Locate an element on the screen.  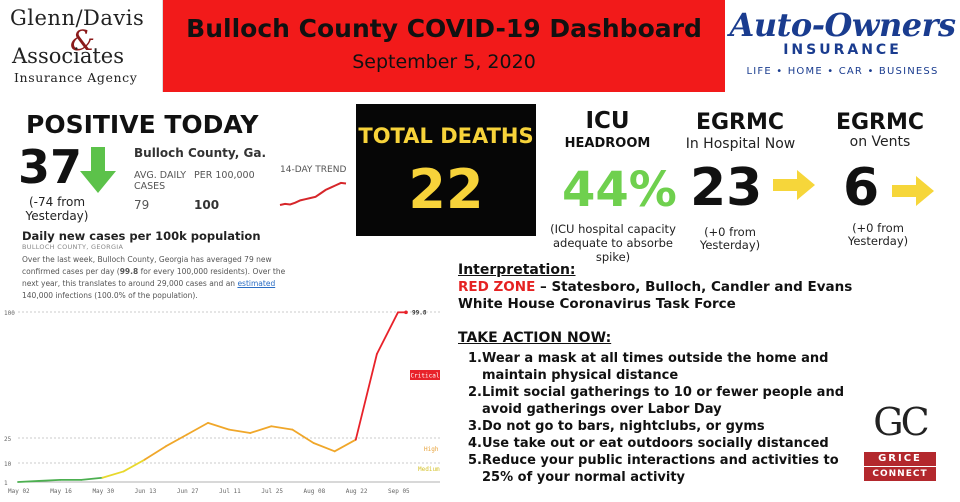
grice-monogram: GC is located at coordinates (901, 422).